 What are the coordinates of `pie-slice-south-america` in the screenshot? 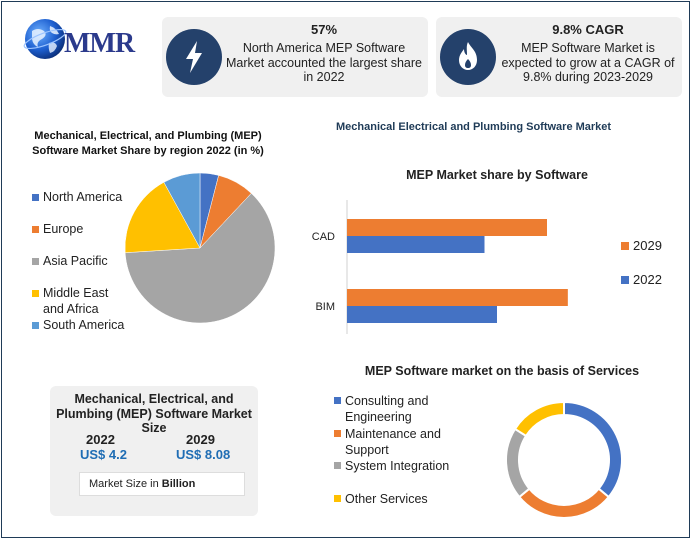 It's located at (182, 210).